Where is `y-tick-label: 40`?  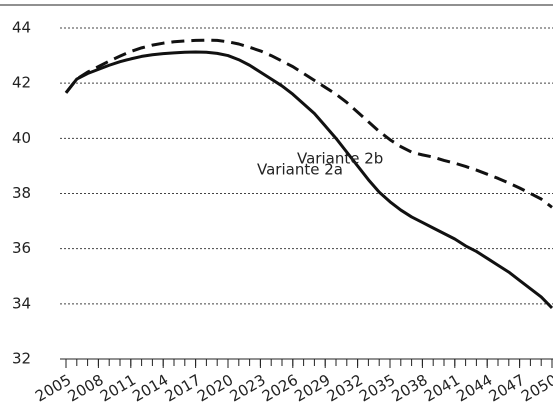
y-tick-label: 40 is located at coordinates (21, 138).